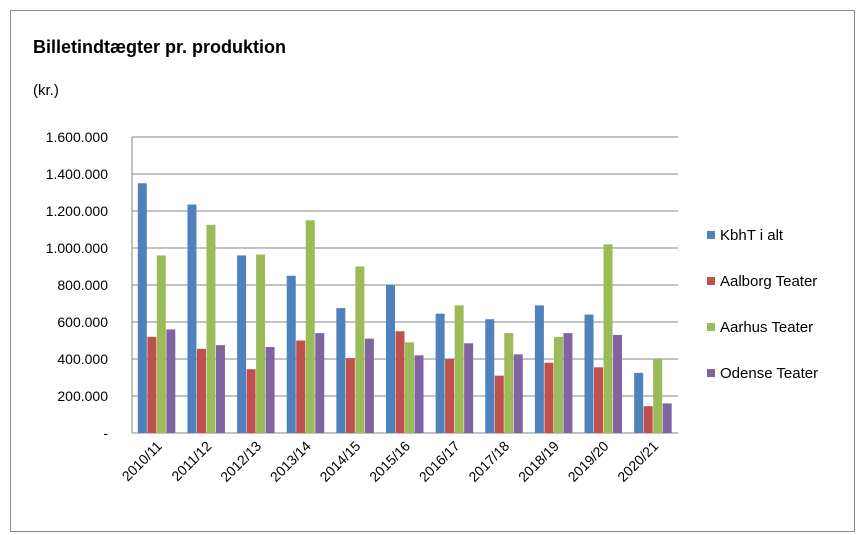 The width and height of the screenshot is (858, 535). I want to click on chart-subtitle: (kr.), so click(46, 90).